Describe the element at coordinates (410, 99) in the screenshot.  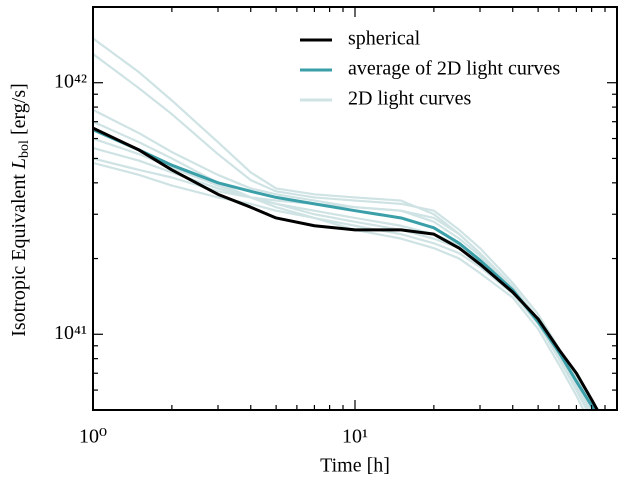
I see `legend-label: 2D light curves` at that location.